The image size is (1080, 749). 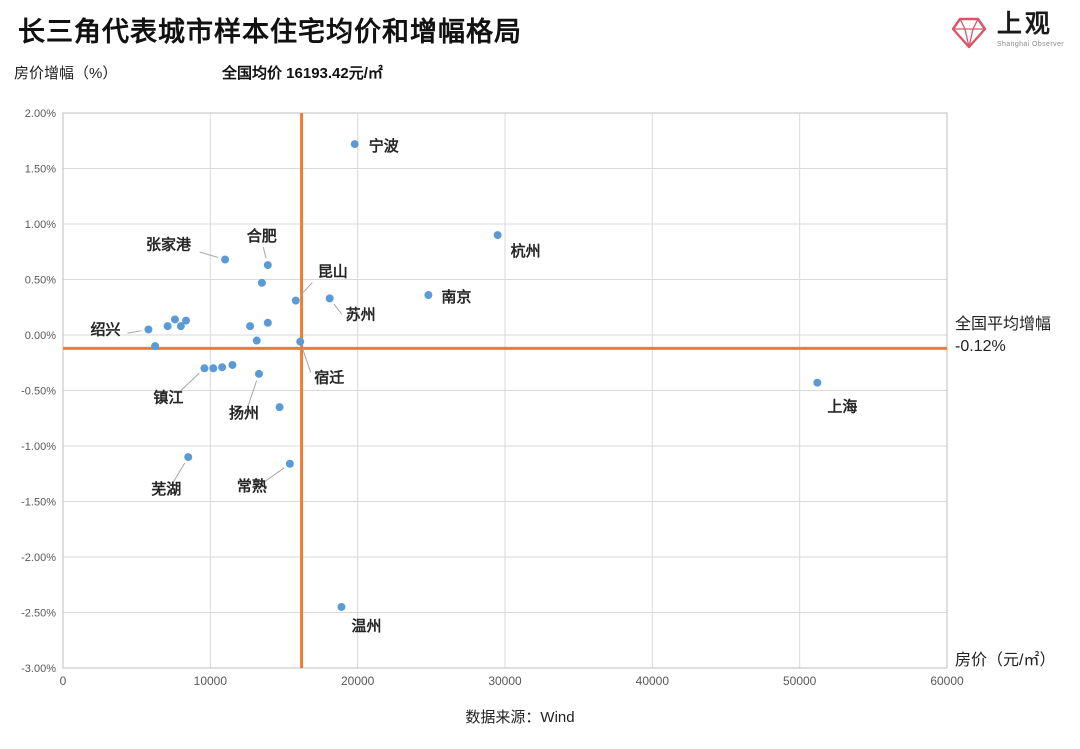 What do you see at coordinates (105, 329) in the screenshot?
I see `city-label: 绍兴` at bounding box center [105, 329].